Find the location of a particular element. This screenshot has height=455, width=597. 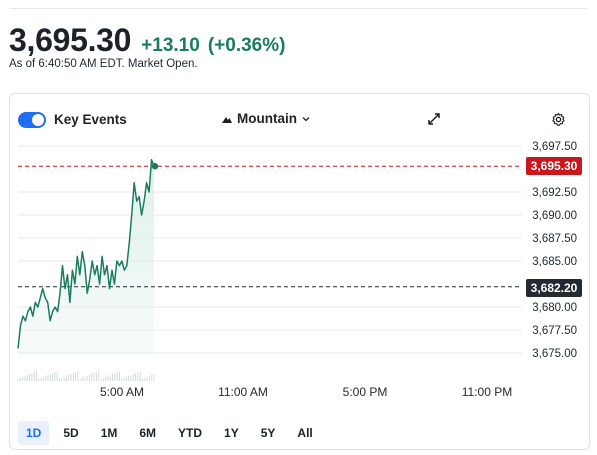

x-tick-label: 5:00 PM is located at coordinates (365, 392).